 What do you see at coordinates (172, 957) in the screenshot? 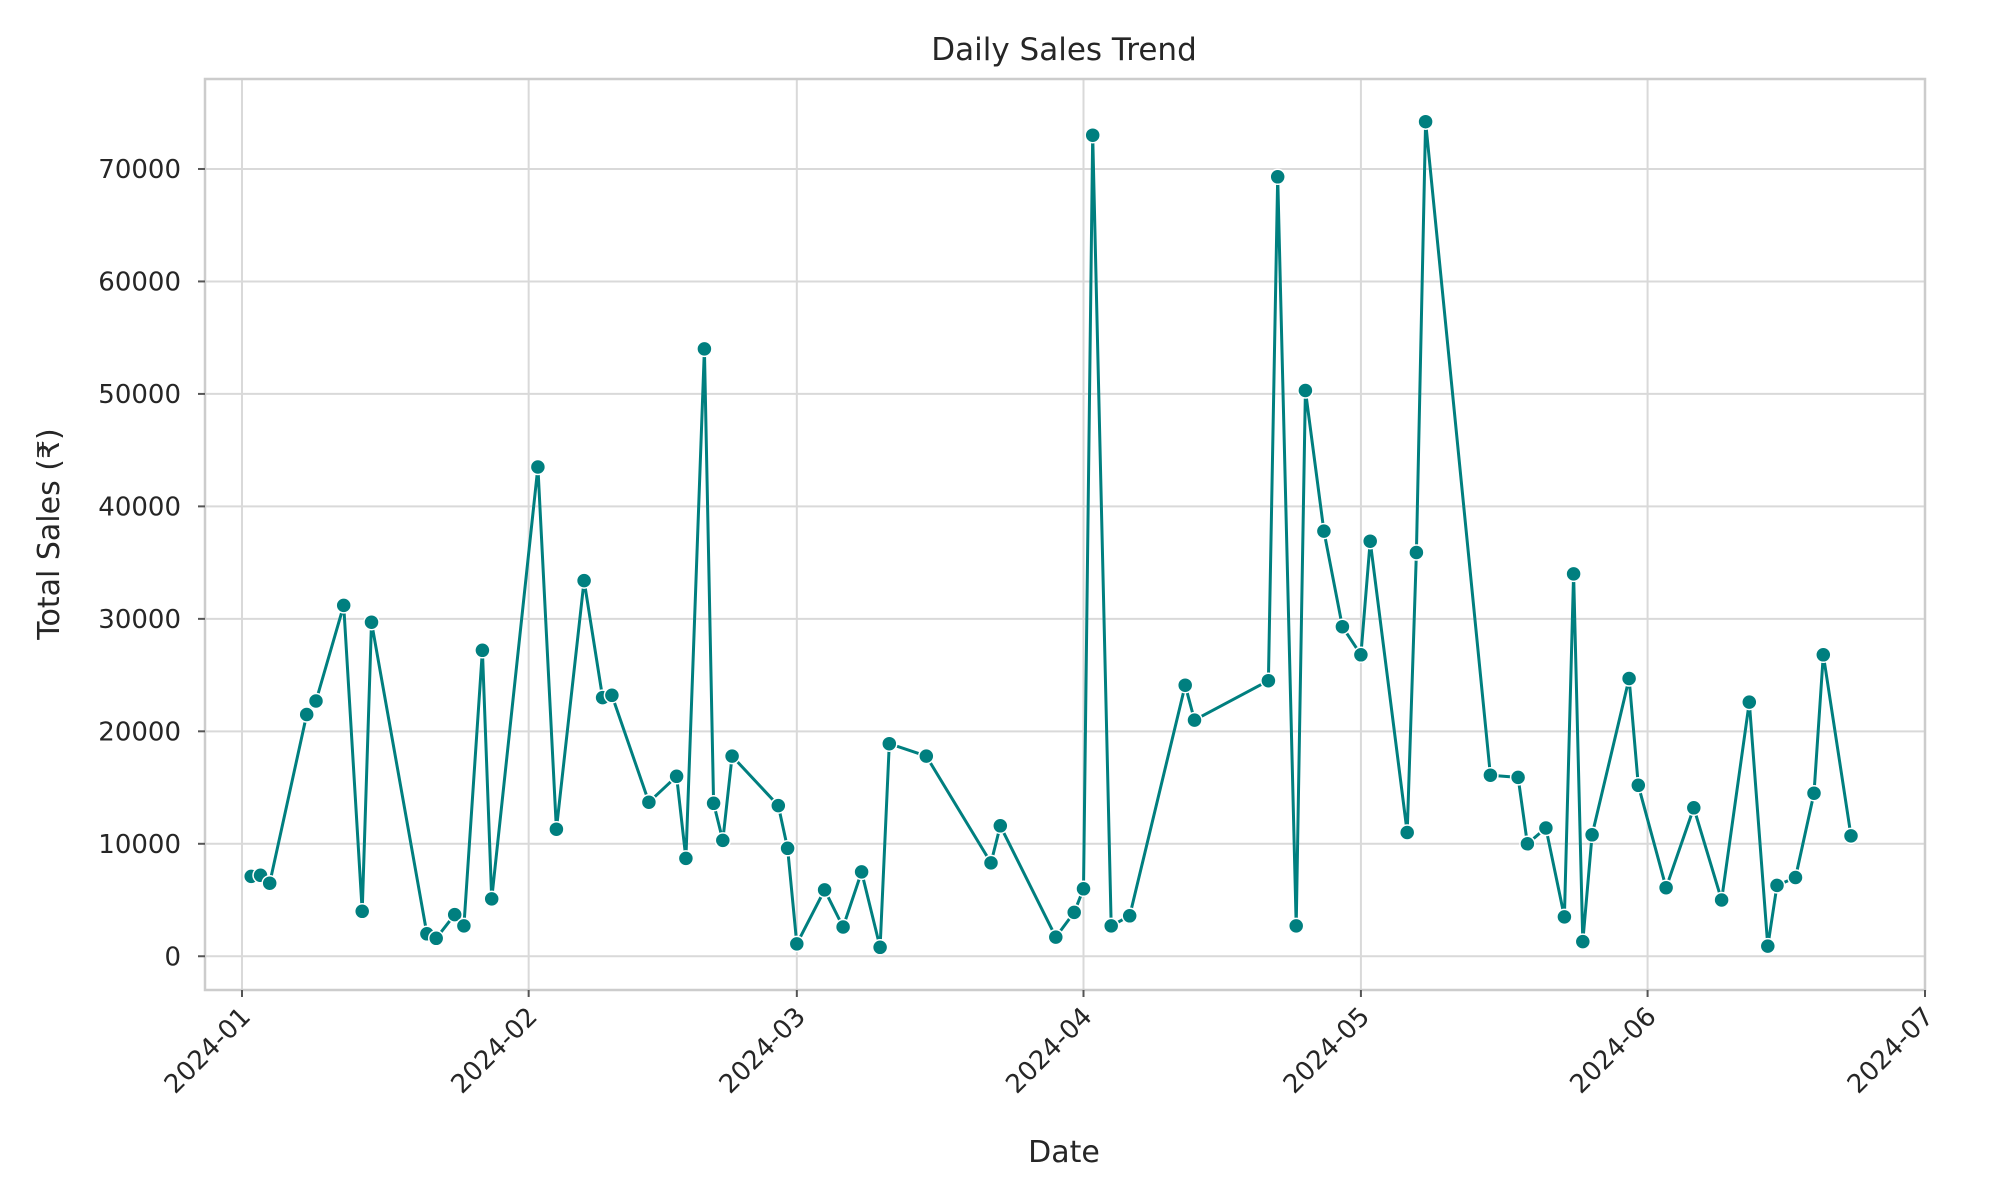
I see `y-tick-label: 0` at bounding box center [172, 957].